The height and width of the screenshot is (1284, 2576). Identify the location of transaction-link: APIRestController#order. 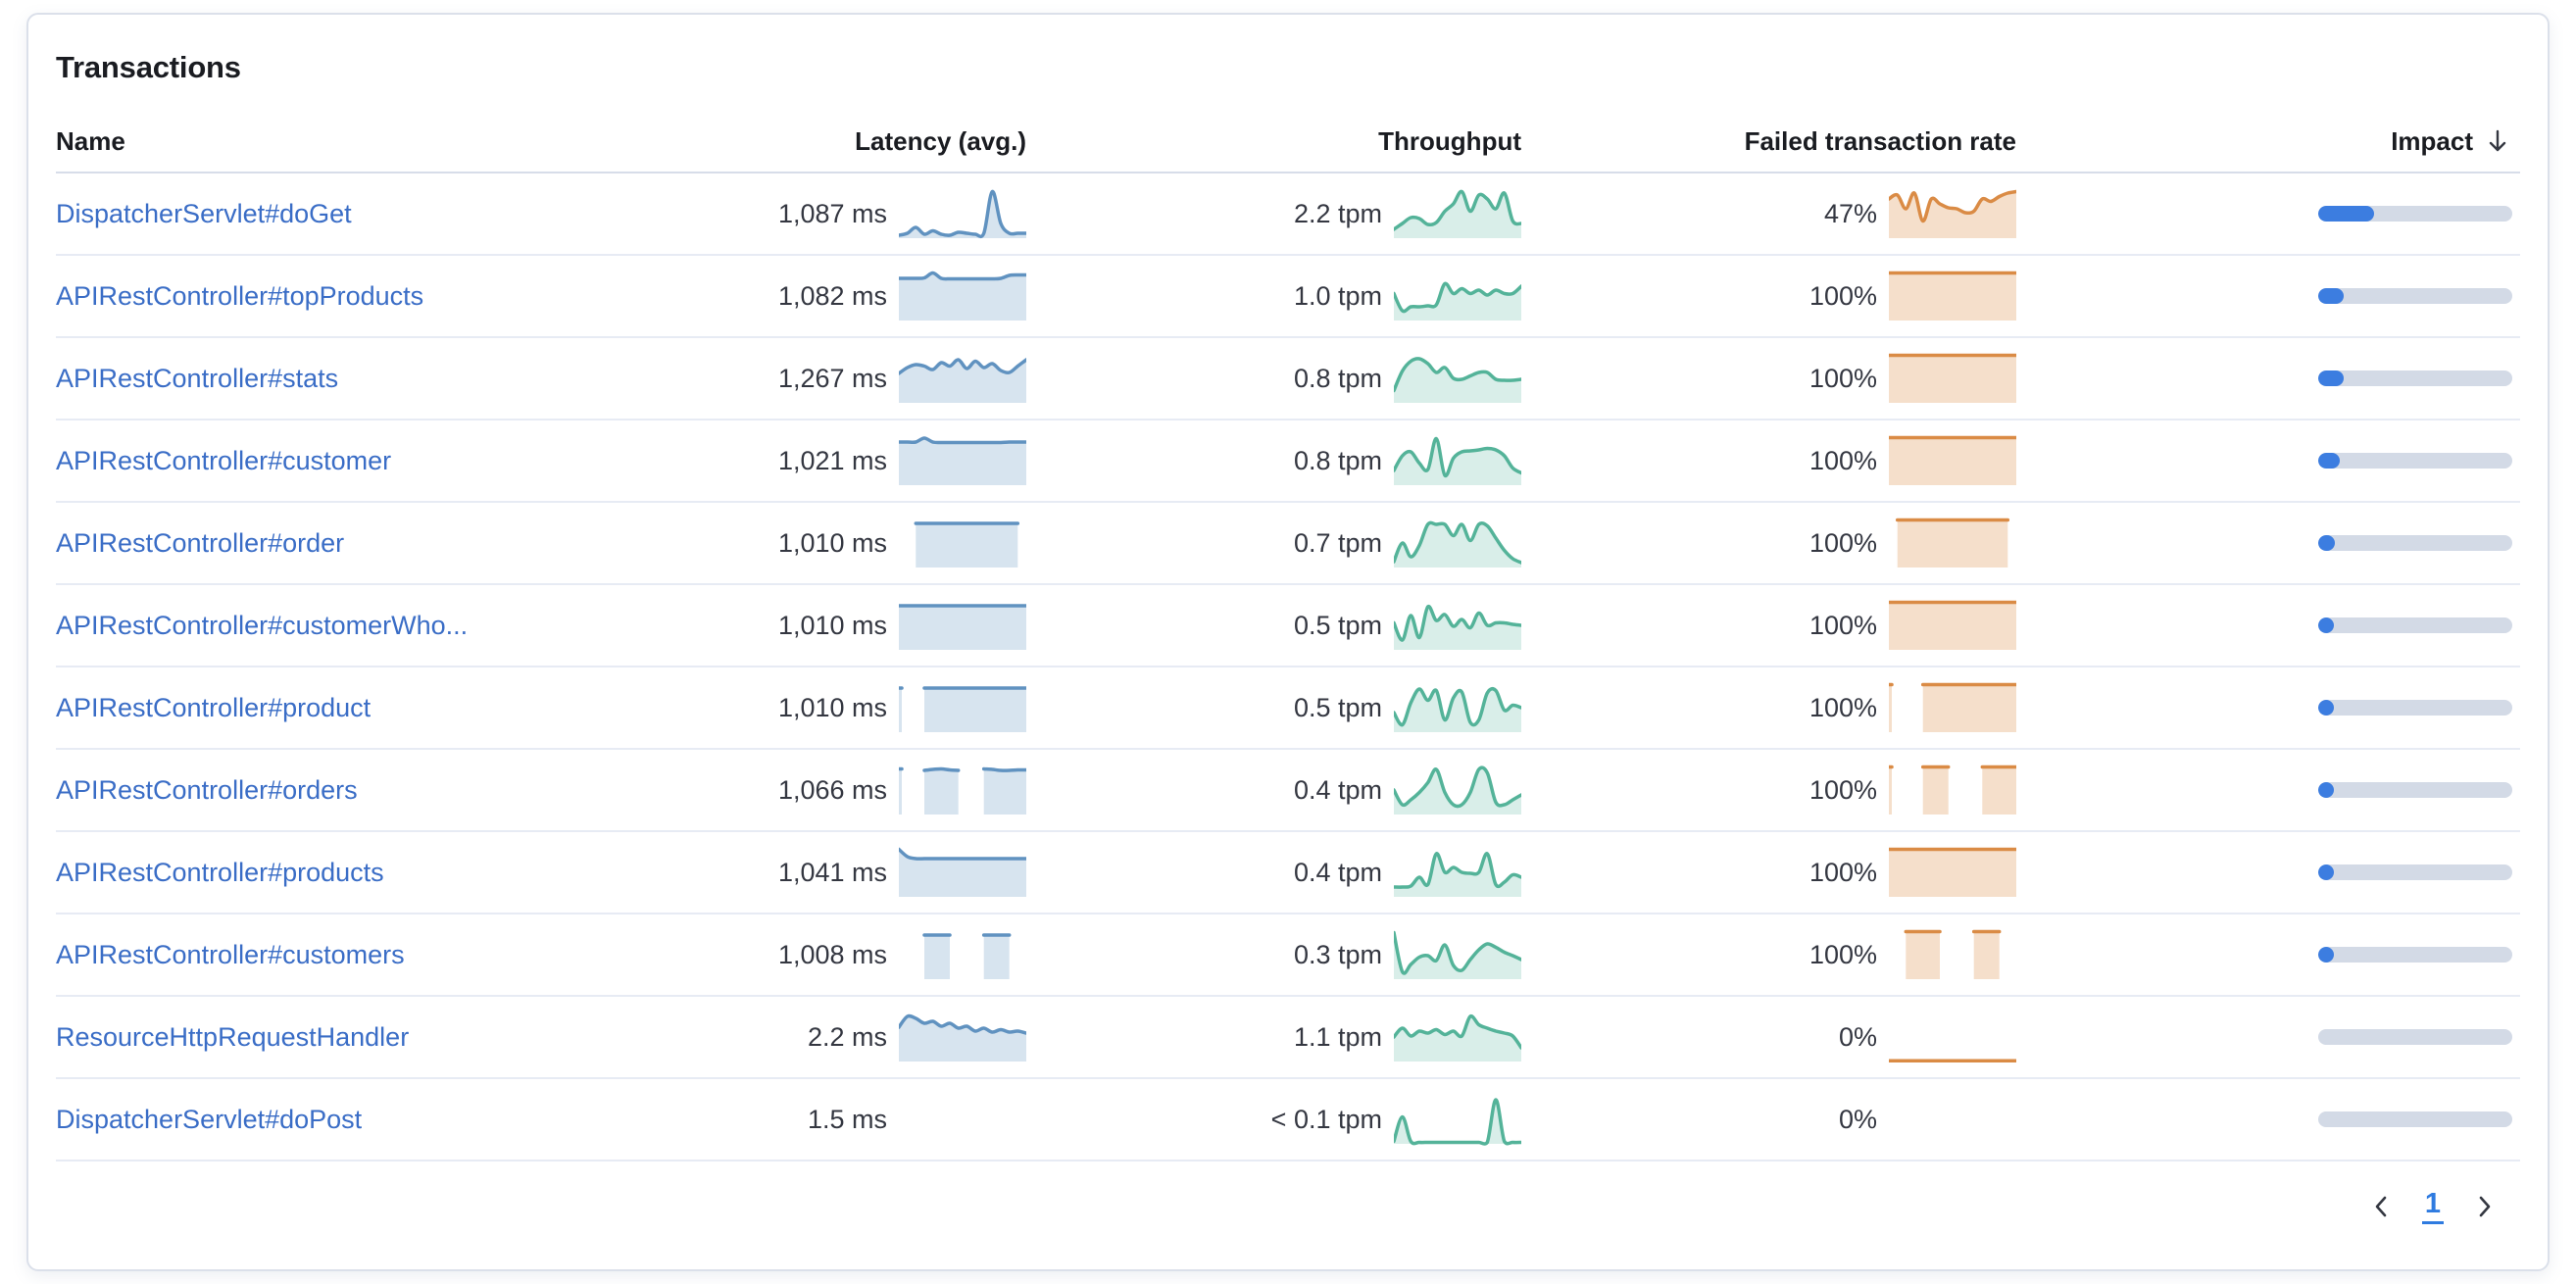
(200, 542).